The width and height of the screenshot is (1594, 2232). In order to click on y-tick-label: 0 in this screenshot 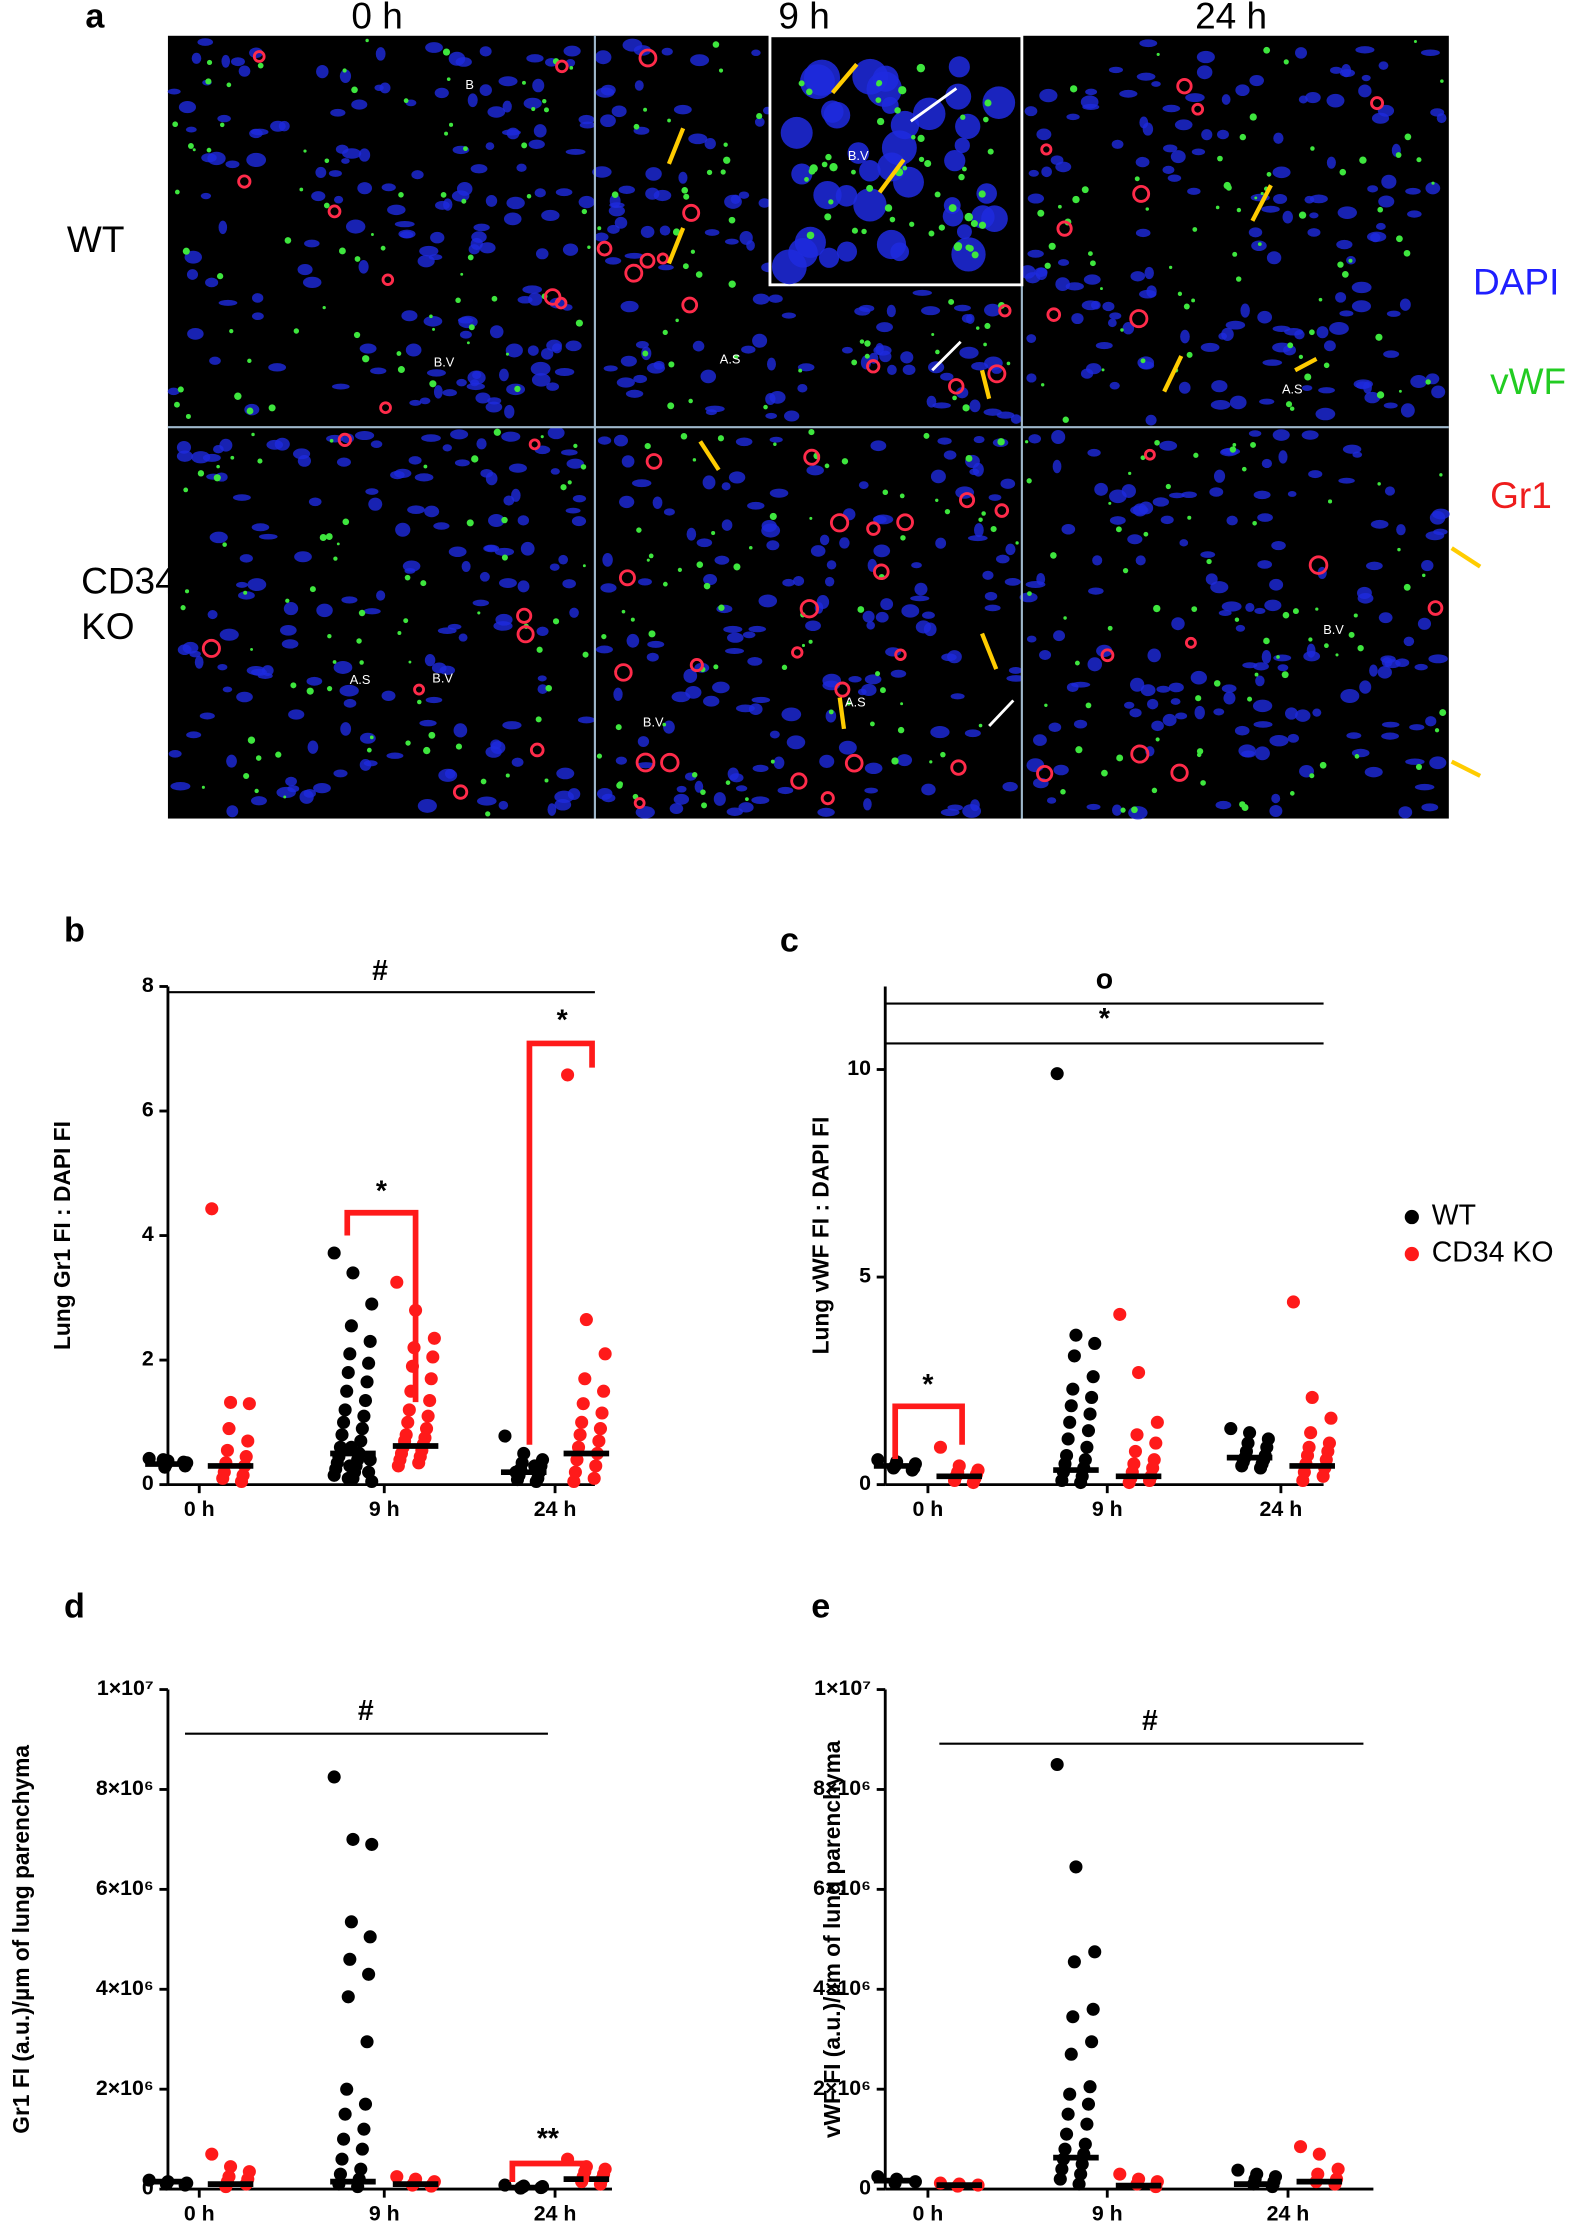, I will do `click(865, 2188)`.